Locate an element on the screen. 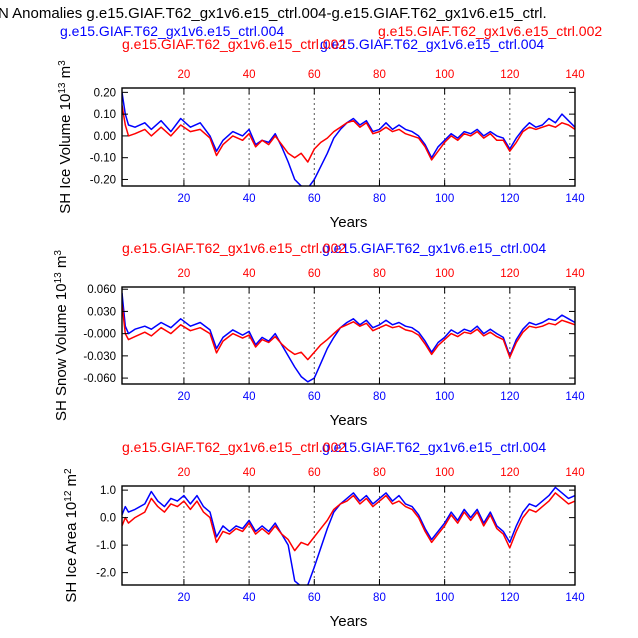 This screenshot has width=638, height=638. figure-case-blue: g.e15.GIAF.T62_gx1v6.e15_ctrl.004 is located at coordinates (172, 31).